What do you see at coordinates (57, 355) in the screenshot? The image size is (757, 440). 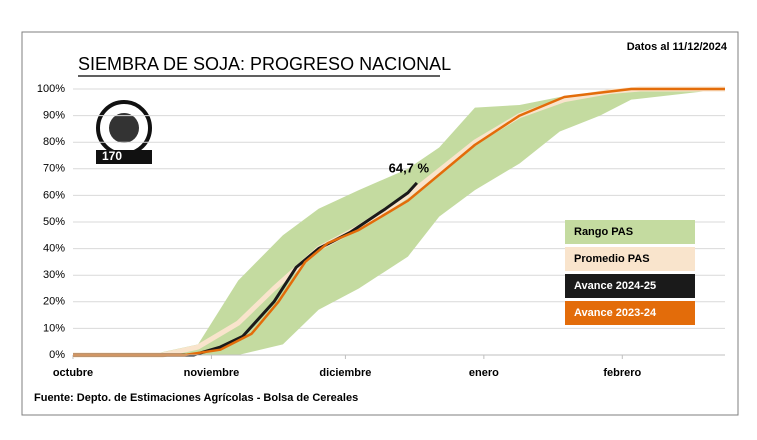 I see `y-tick-label: 0%` at bounding box center [57, 355].